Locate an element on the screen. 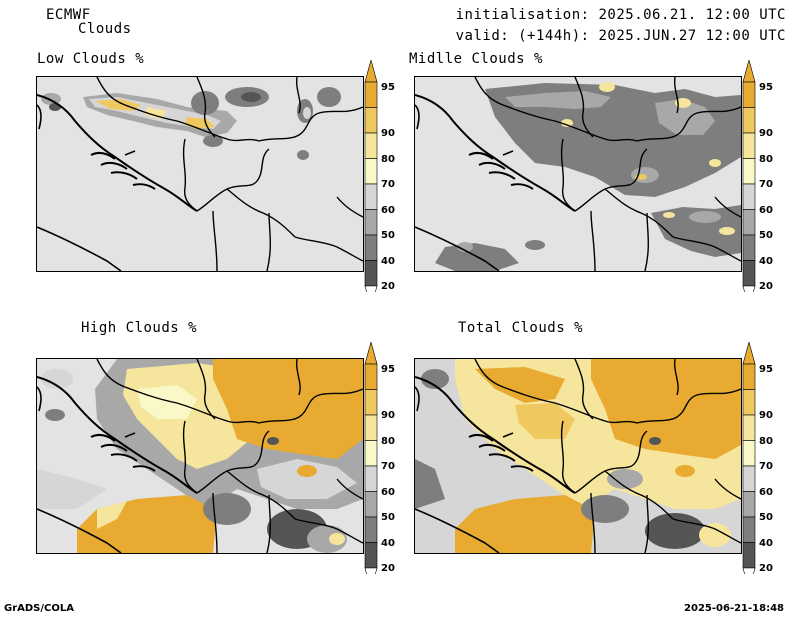 The height and width of the screenshot is (618, 800). panel-title-high: High Clouds % is located at coordinates (139, 328).